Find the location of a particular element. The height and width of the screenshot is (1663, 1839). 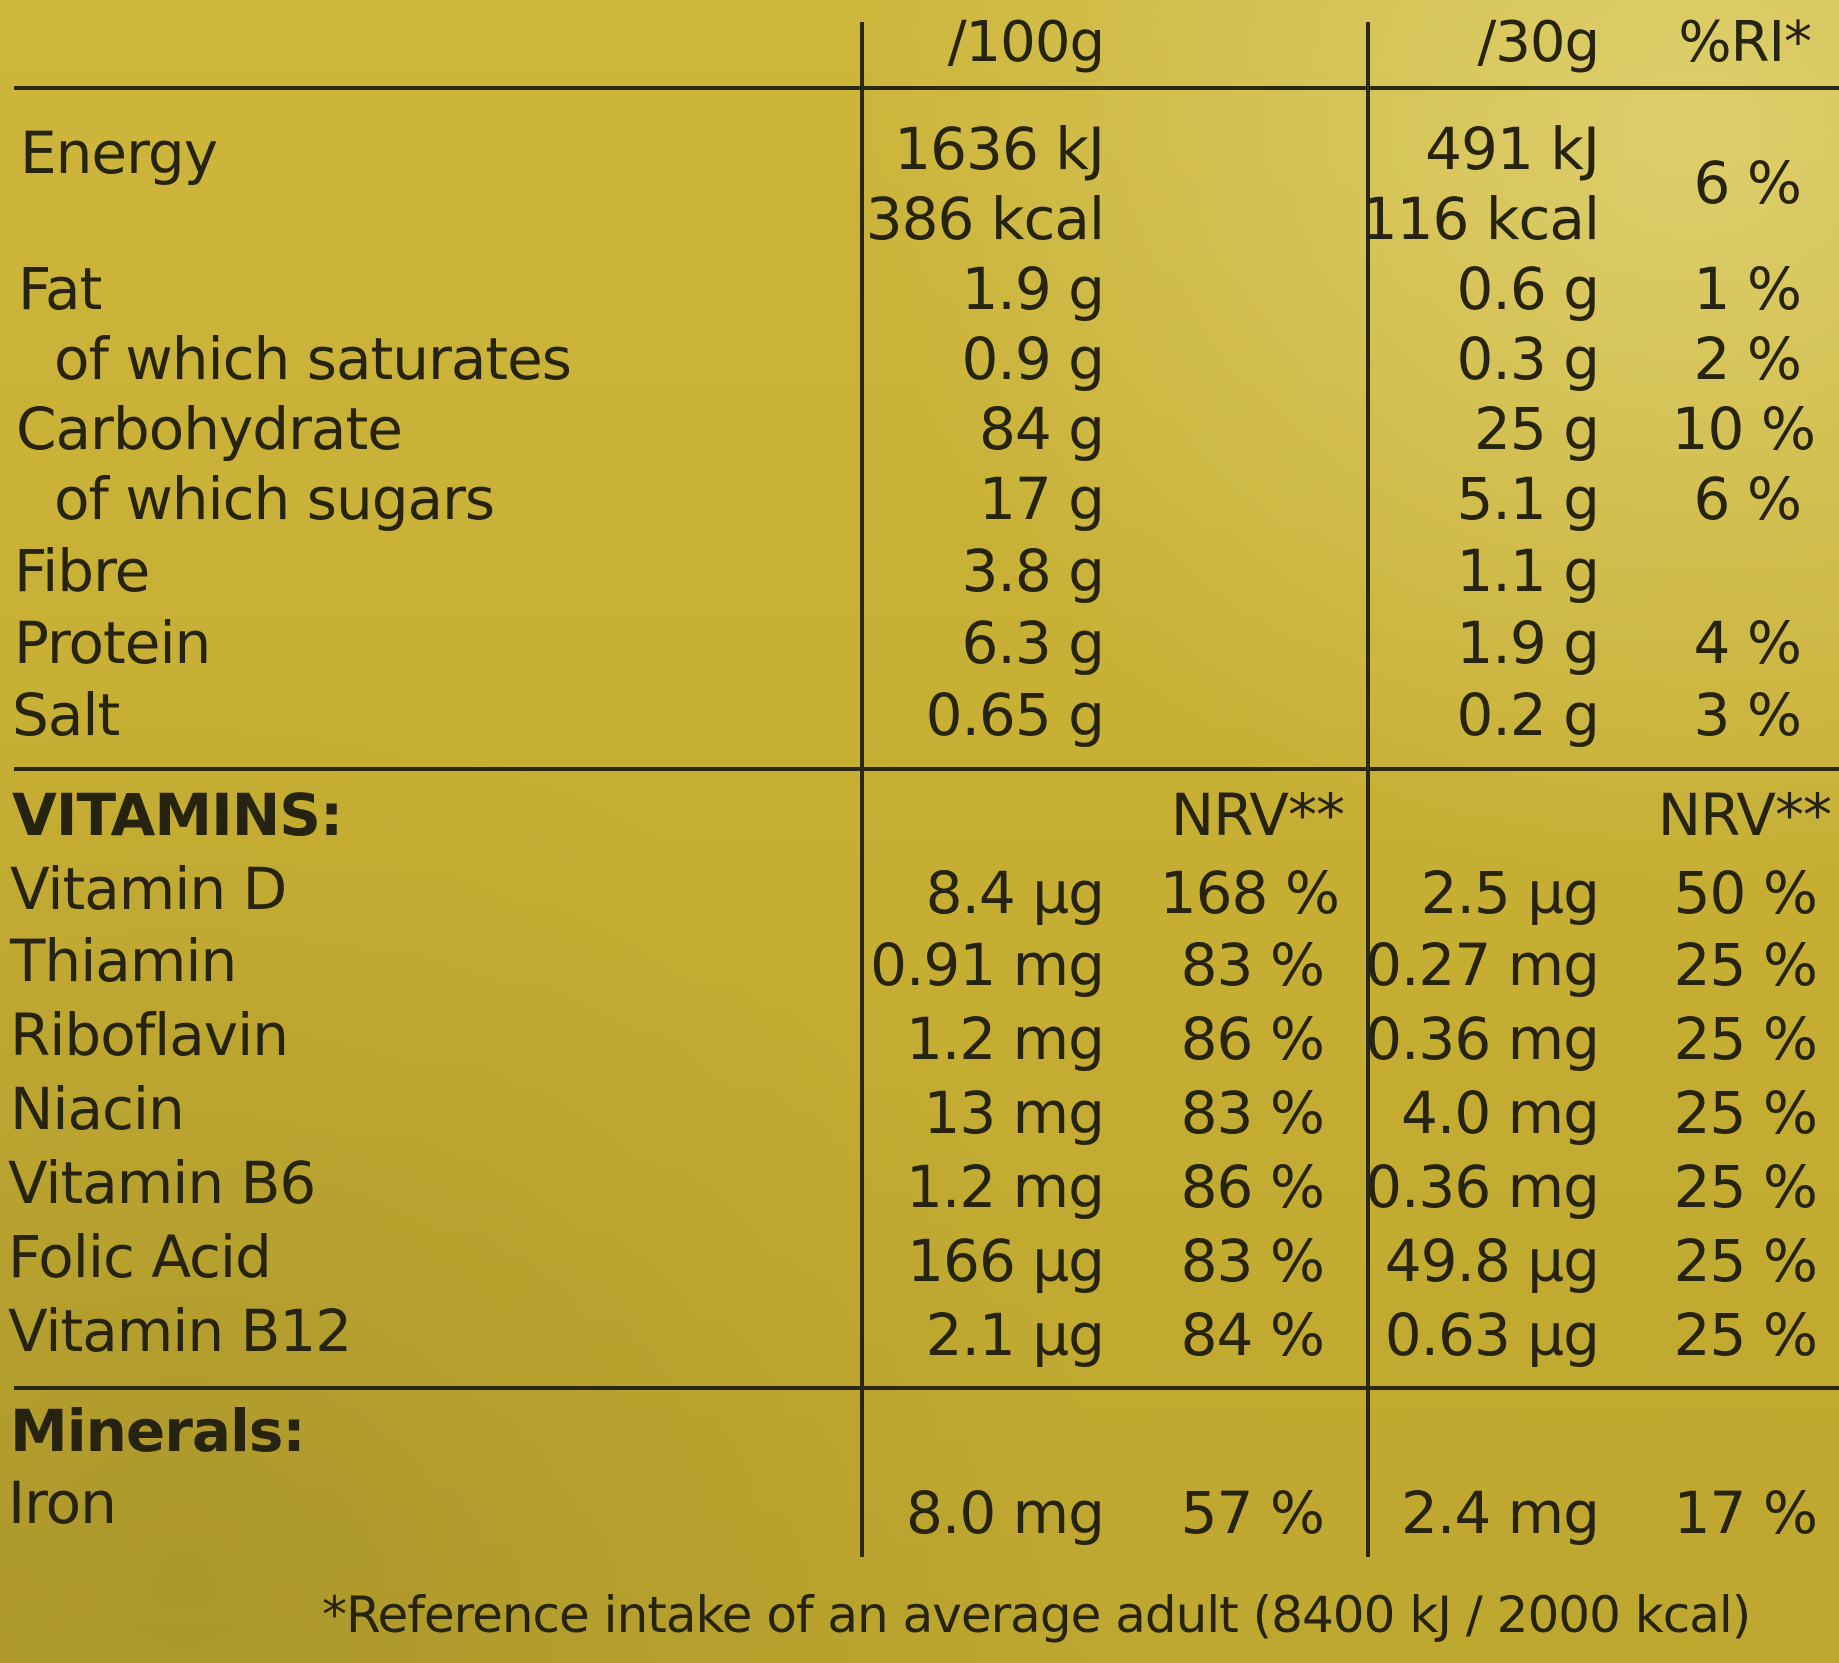

nutrient-per30-kcal: 116 kcal is located at coordinates (1480, 219).